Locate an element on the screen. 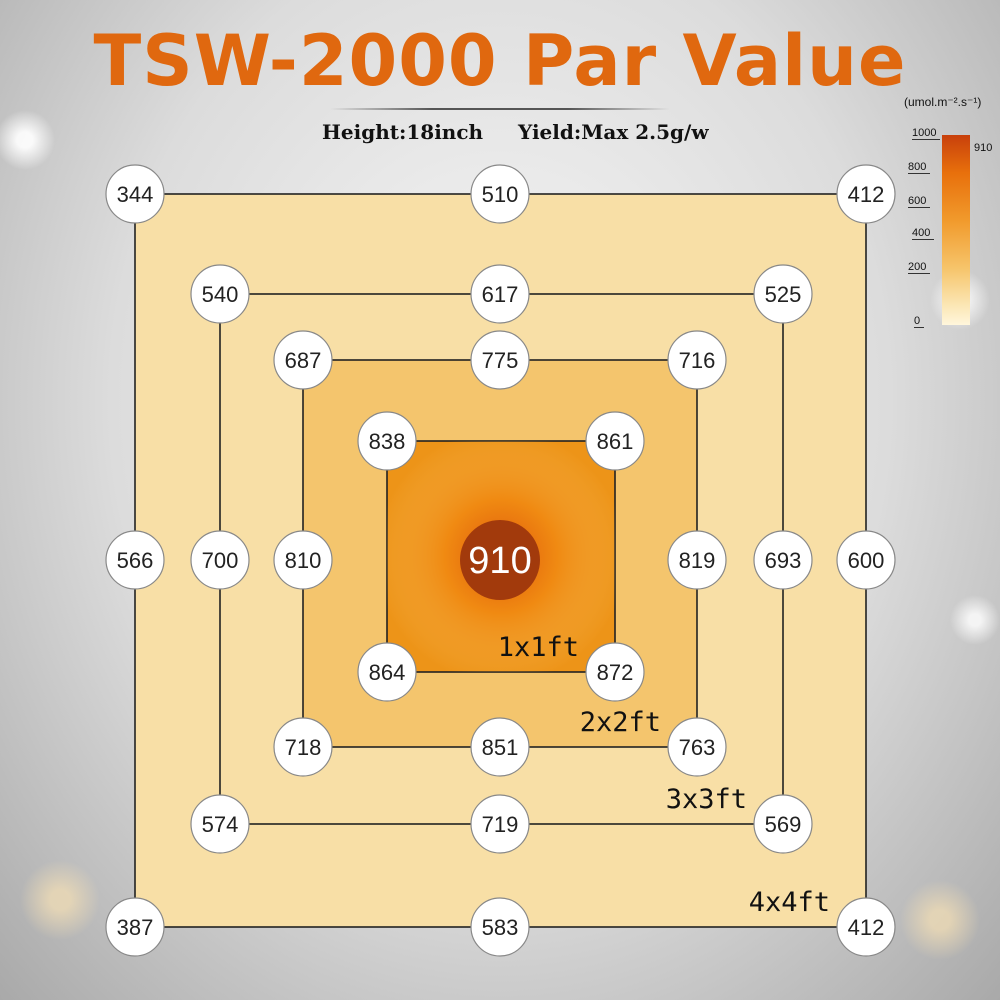 This screenshot has height=1000, width=1000. par-node: 600 is located at coordinates (866, 560).